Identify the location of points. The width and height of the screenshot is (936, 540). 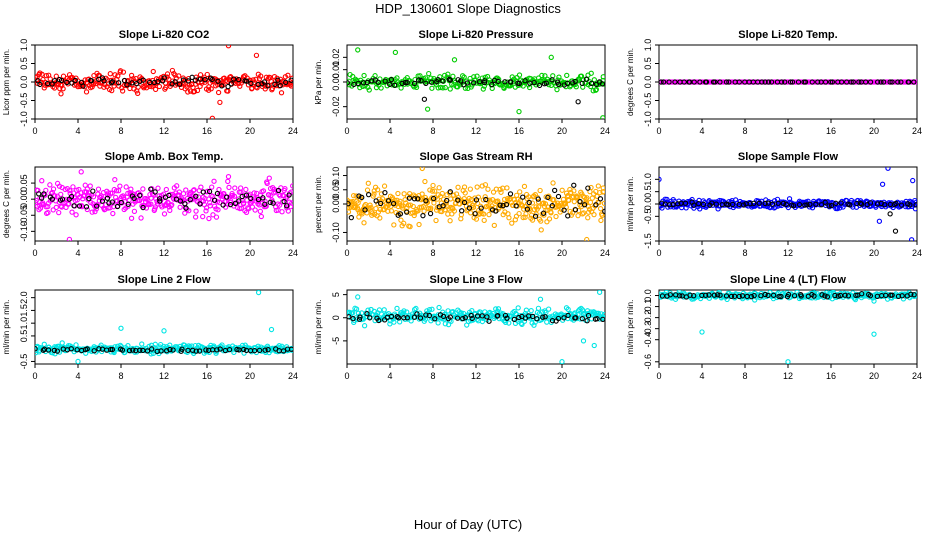
(476, 327).